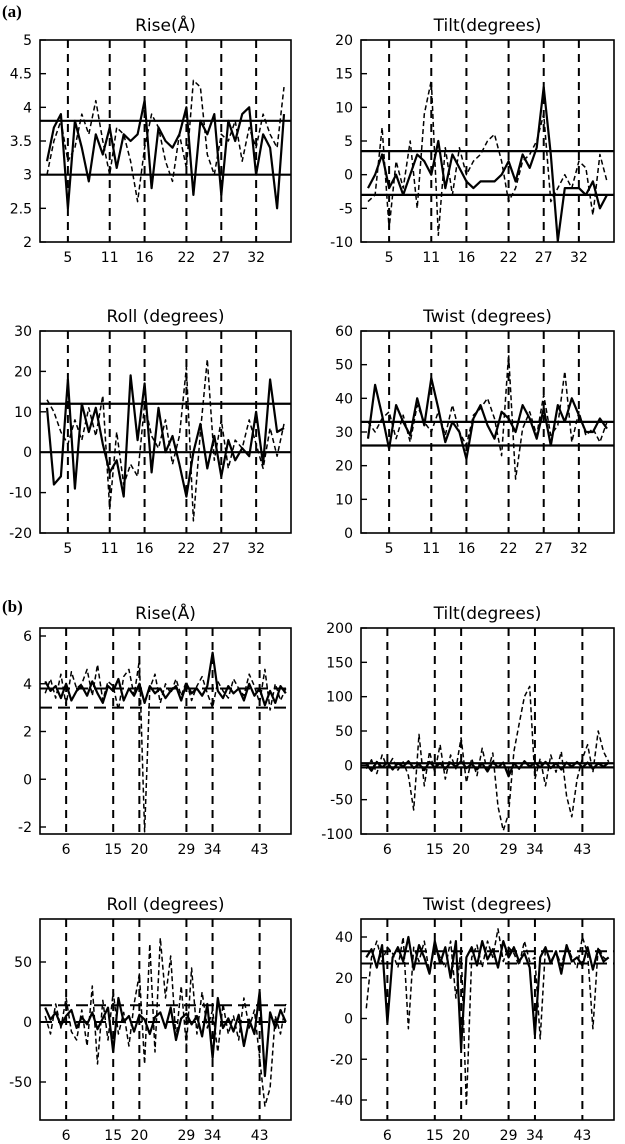 The width and height of the screenshot is (625, 1144). Describe the element at coordinates (339, 629) in the screenshot. I see `y-tick-label: 200` at that location.